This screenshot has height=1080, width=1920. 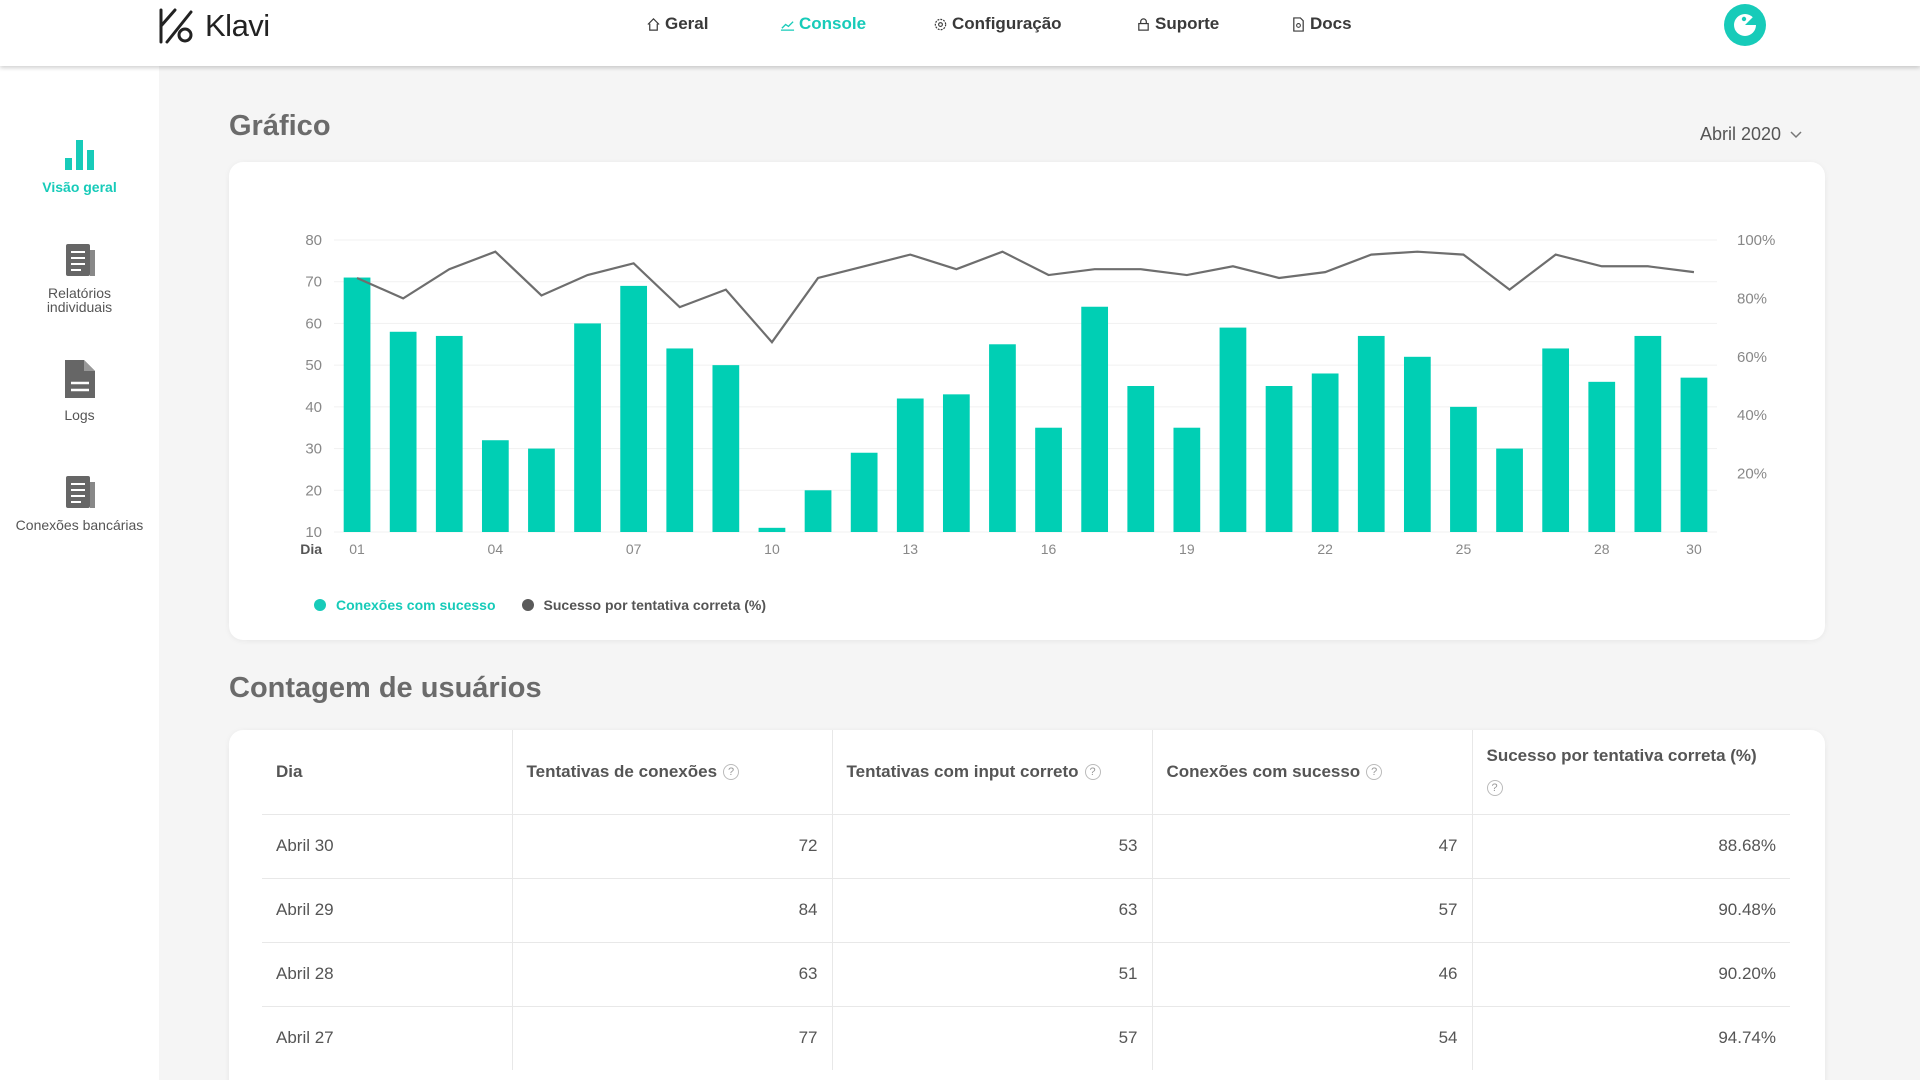 I want to click on cell-conexoes: 47, so click(x=1312, y=845).